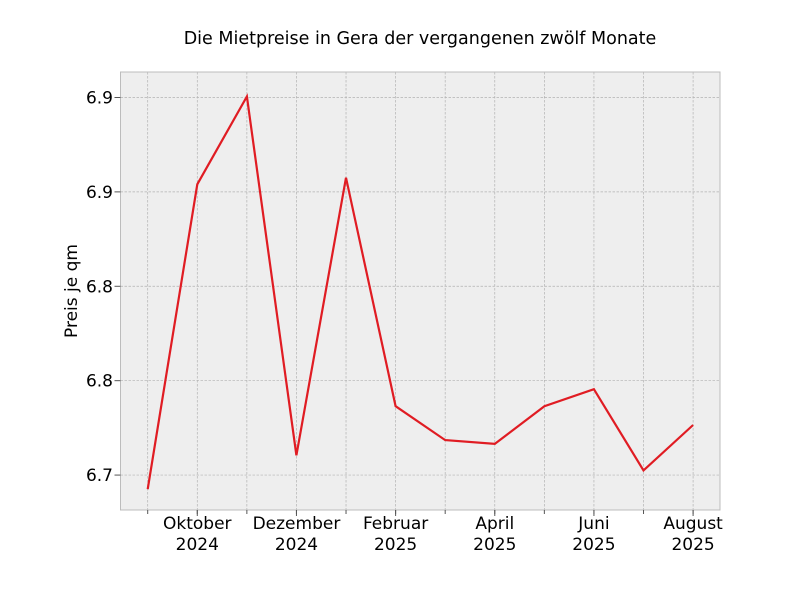  Describe the element at coordinates (593, 524) in the screenshot. I see `x-tick-label: Juni` at that location.